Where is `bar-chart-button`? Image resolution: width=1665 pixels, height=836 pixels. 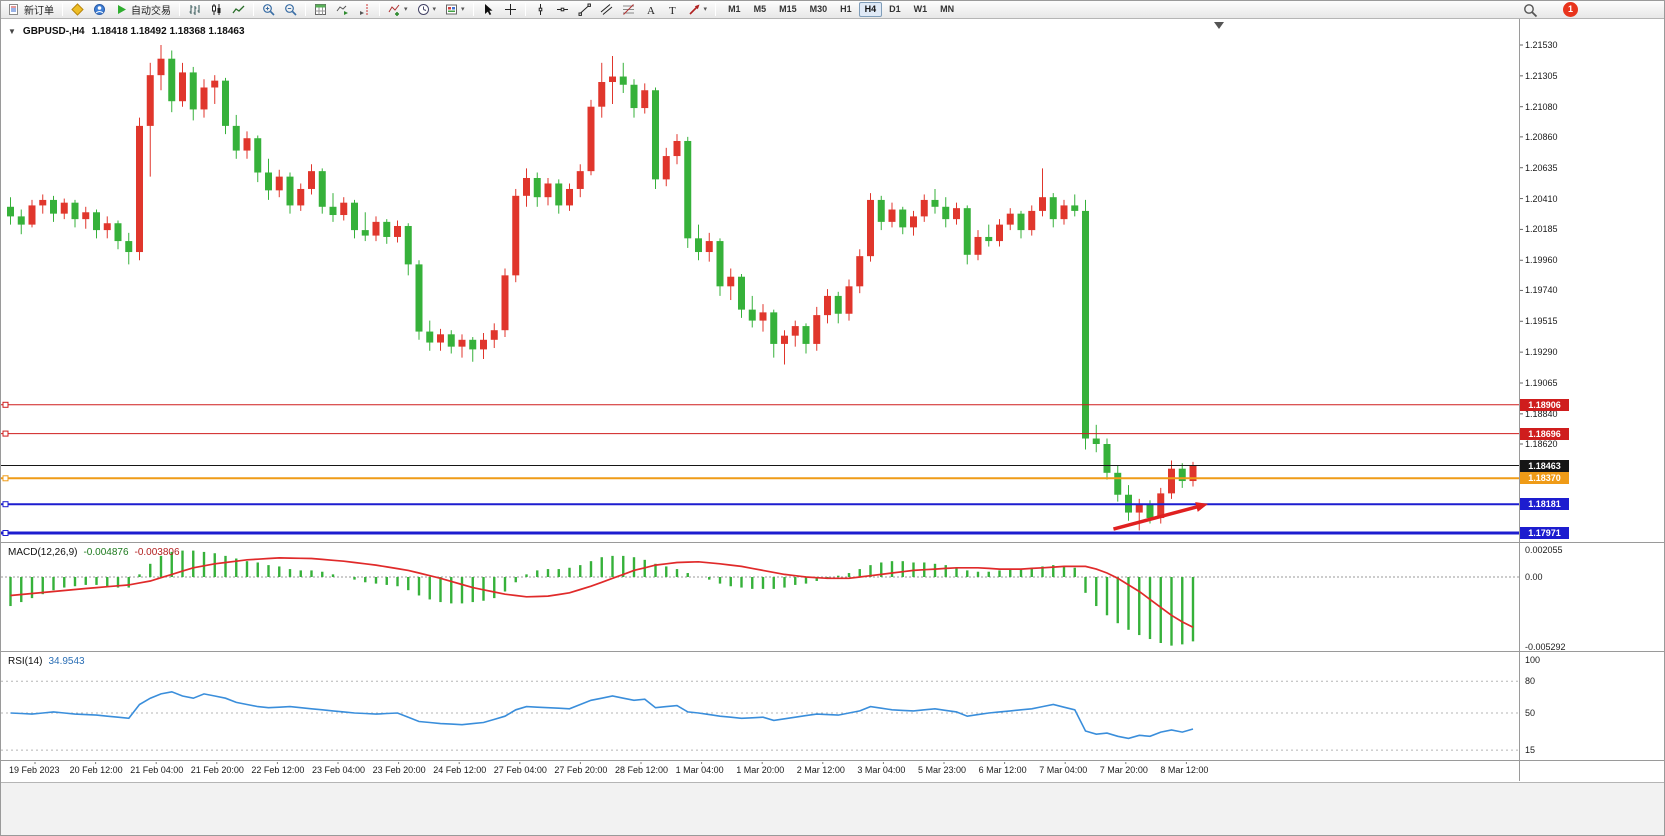
bar-chart-button is located at coordinates (194, 10).